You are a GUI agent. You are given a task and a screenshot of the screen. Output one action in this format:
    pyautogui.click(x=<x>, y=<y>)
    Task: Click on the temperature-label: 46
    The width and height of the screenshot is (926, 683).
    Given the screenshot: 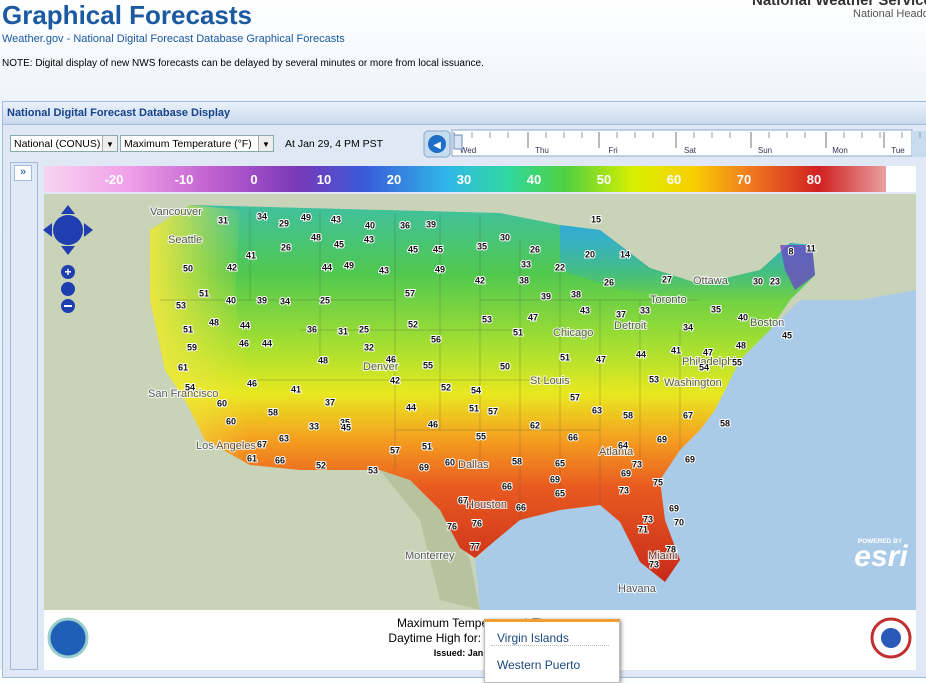 What is the action you would take?
    pyautogui.click(x=244, y=343)
    